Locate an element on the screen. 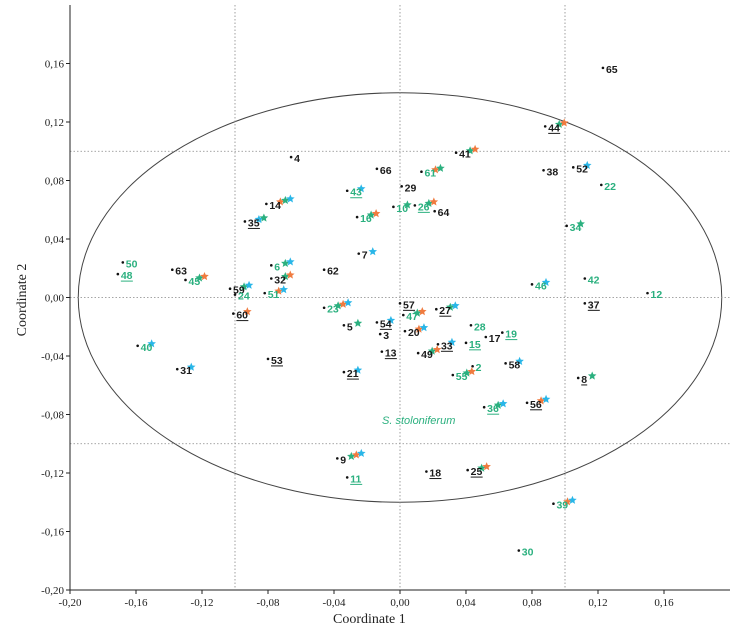 Image resolution: width=738 pixels, height=641 pixels. point-label: 26 is located at coordinates (424, 207).